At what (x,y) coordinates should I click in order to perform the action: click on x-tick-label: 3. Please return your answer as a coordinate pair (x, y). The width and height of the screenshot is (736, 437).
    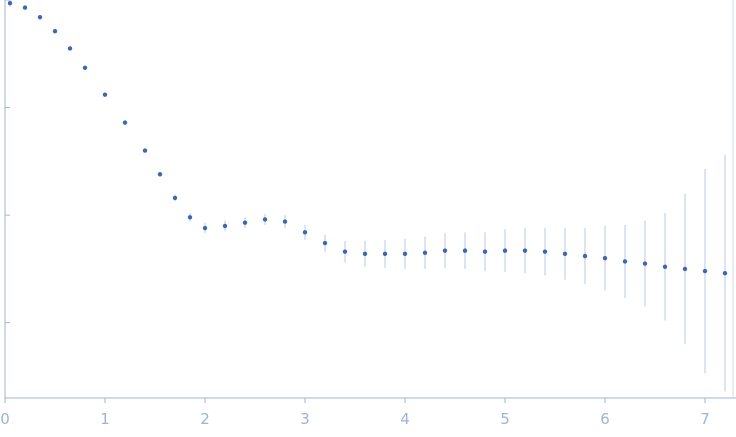
    Looking at the image, I should click on (305, 419).